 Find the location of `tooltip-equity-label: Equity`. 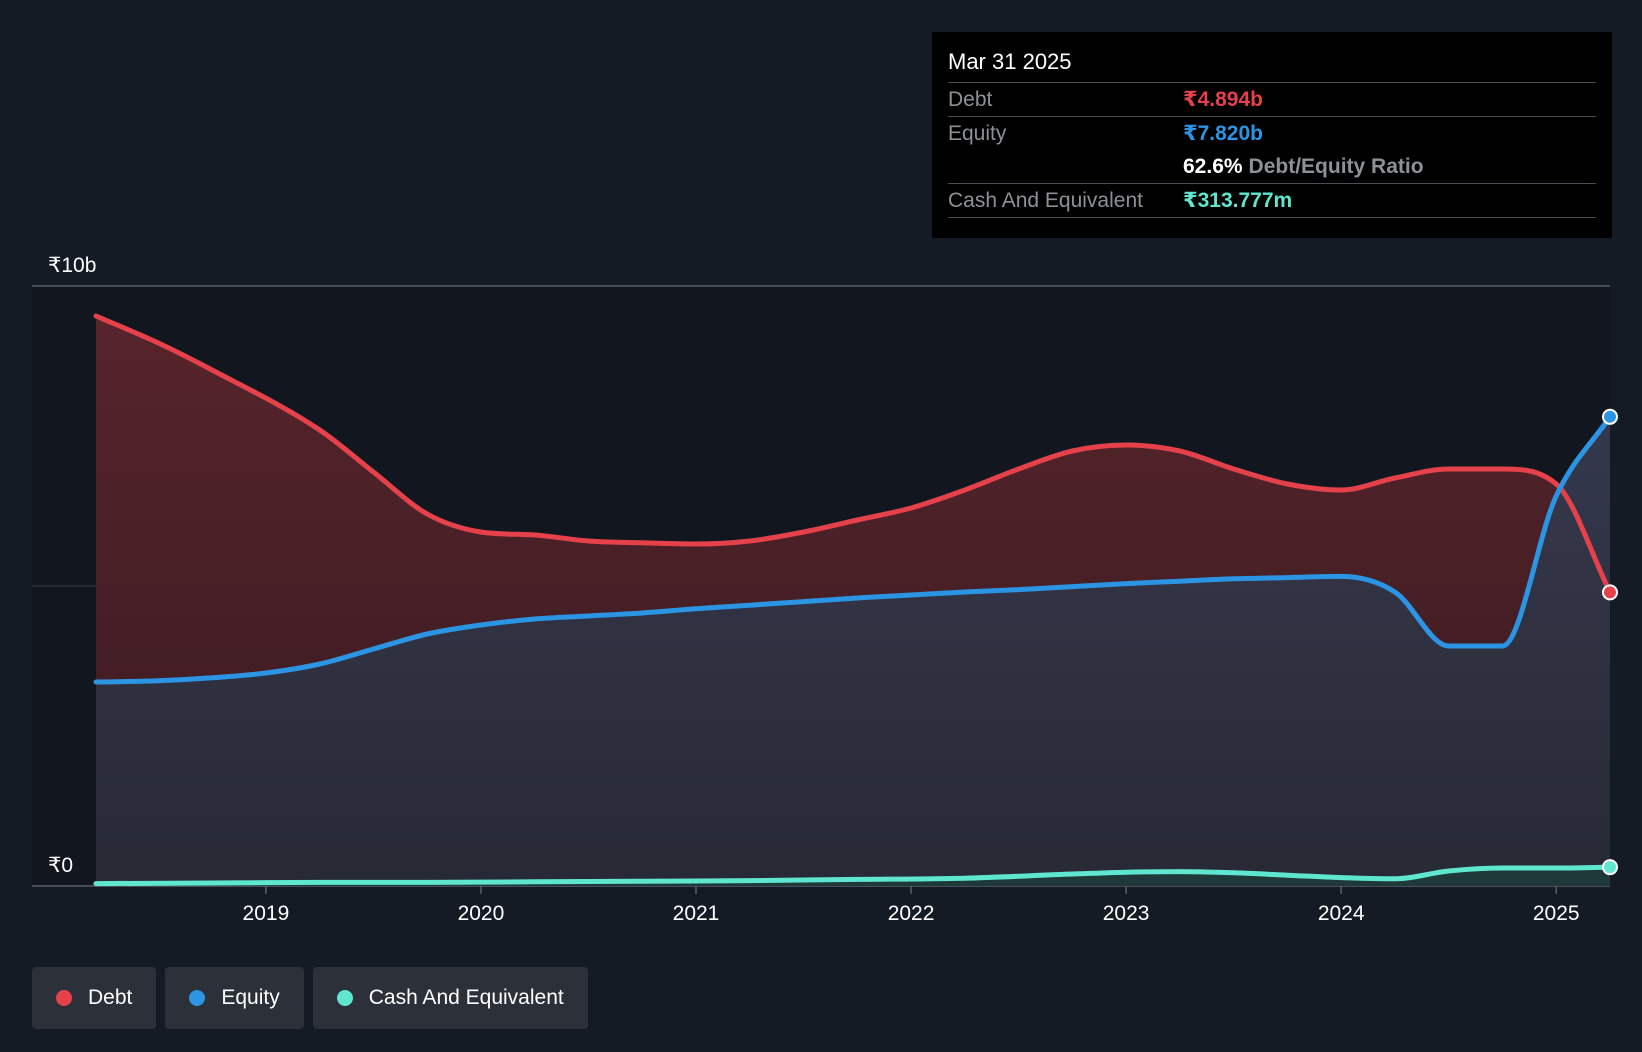

tooltip-equity-label: Equity is located at coordinates (977, 133).